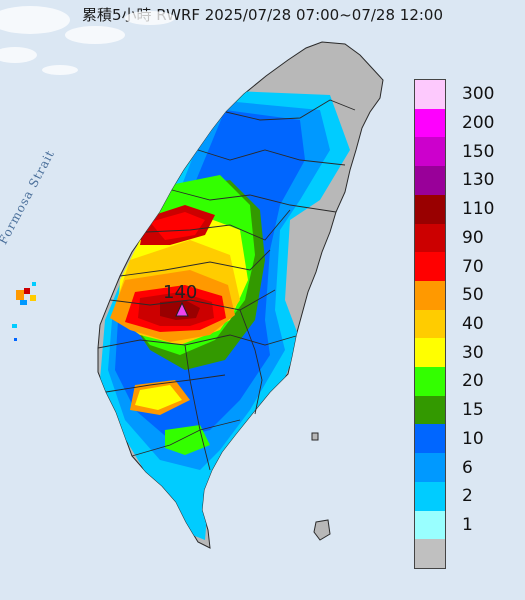  Describe the element at coordinates (182, 309) in the screenshot. I see `peak-triangle-icon` at that location.